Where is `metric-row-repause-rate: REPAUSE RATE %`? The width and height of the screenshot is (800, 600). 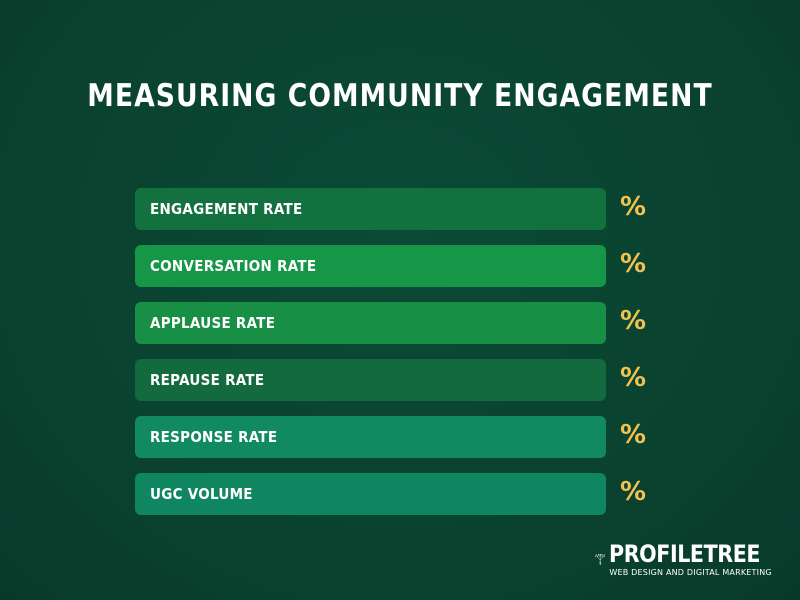 metric-row-repause-rate: REPAUSE RATE % is located at coordinates (405, 380).